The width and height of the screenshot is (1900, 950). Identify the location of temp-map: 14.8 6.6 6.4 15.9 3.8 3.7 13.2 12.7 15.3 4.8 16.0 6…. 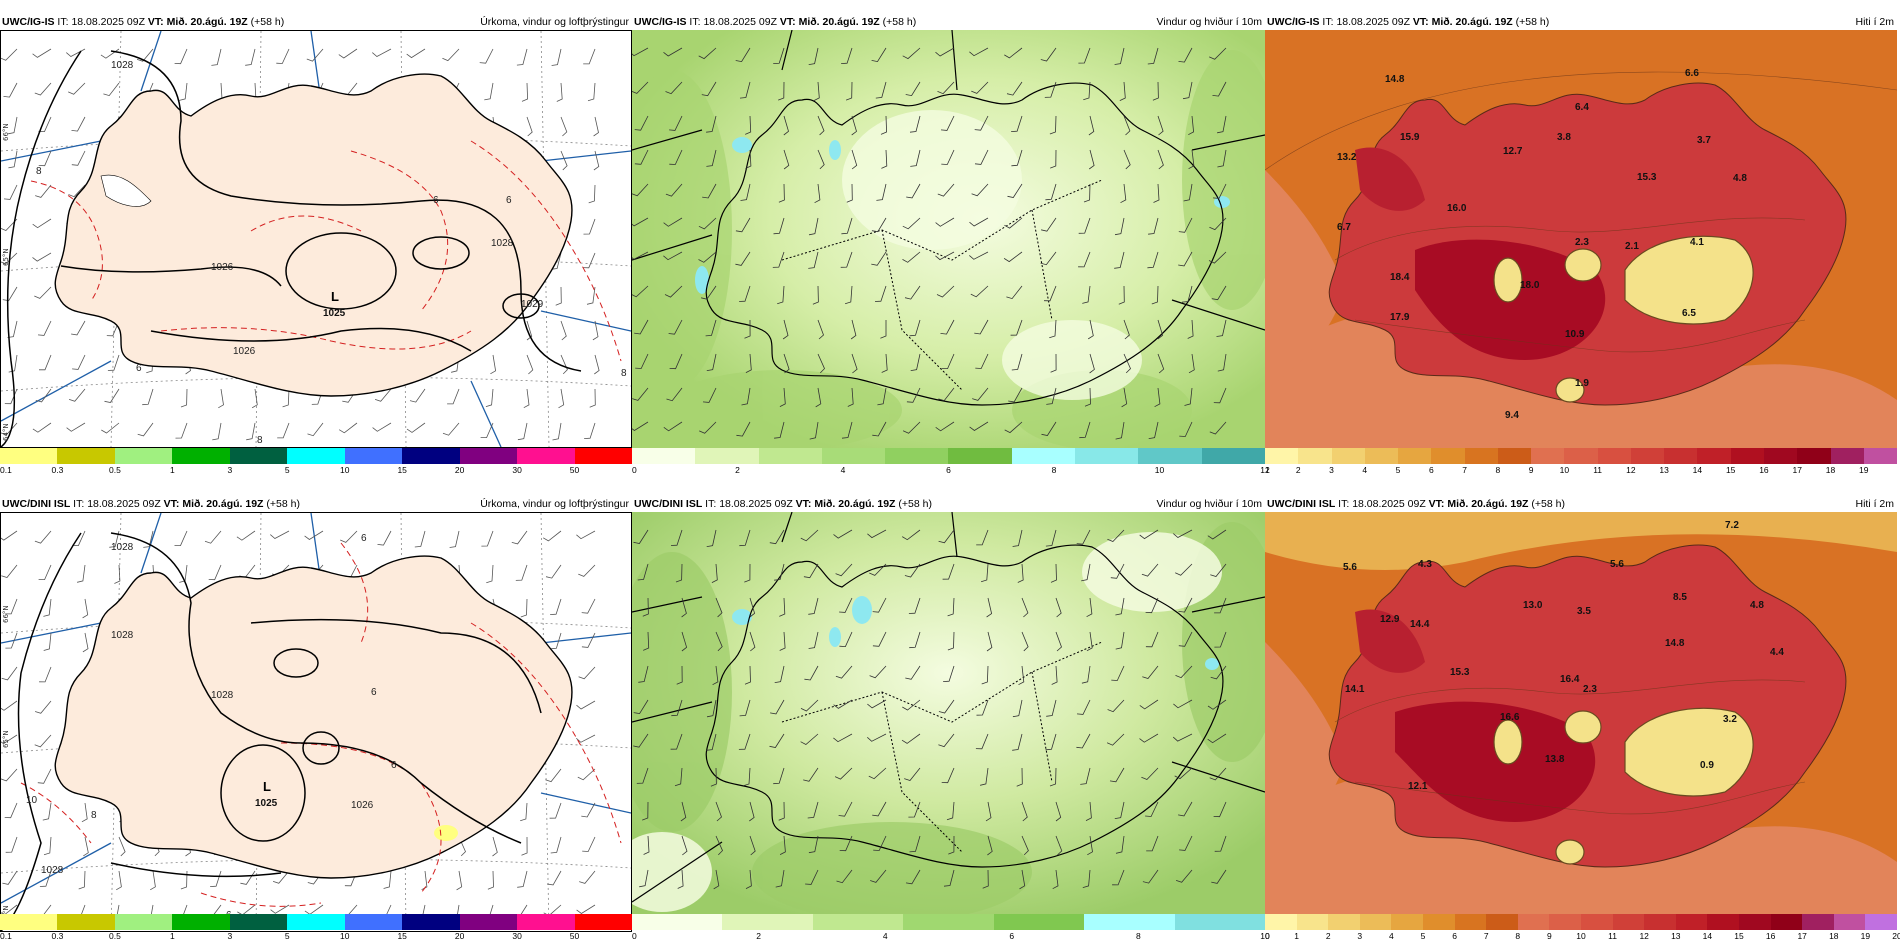
(1581, 239).